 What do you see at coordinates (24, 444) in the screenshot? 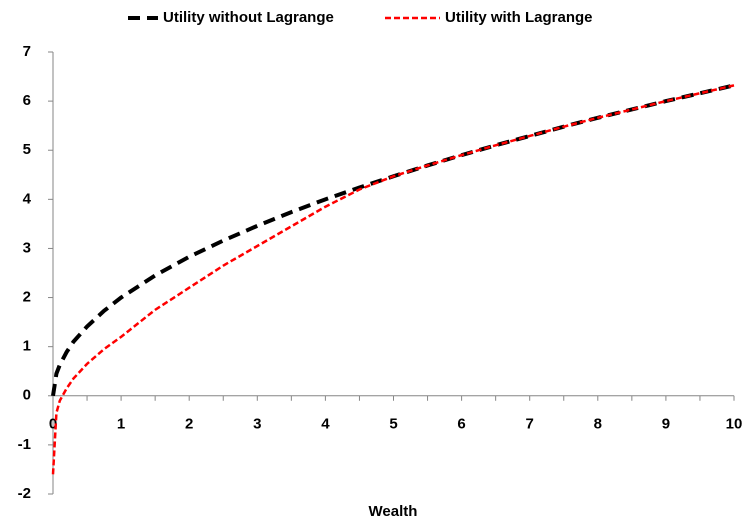
I see `y-tick-label: -1` at bounding box center [24, 444].